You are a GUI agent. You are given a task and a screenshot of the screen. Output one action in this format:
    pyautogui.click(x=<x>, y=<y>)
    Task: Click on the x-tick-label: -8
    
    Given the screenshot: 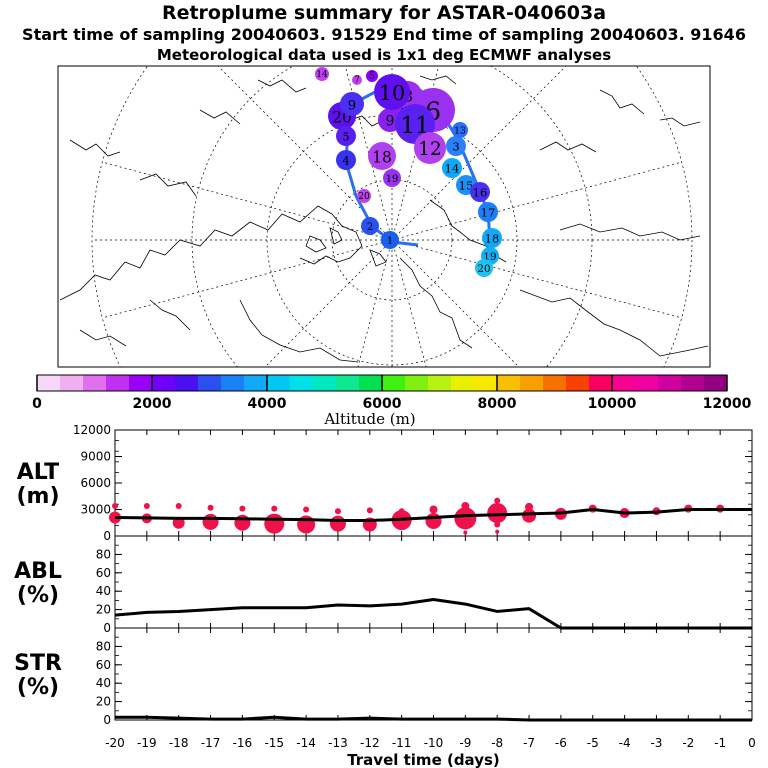 What is the action you would take?
    pyautogui.click(x=497, y=743)
    